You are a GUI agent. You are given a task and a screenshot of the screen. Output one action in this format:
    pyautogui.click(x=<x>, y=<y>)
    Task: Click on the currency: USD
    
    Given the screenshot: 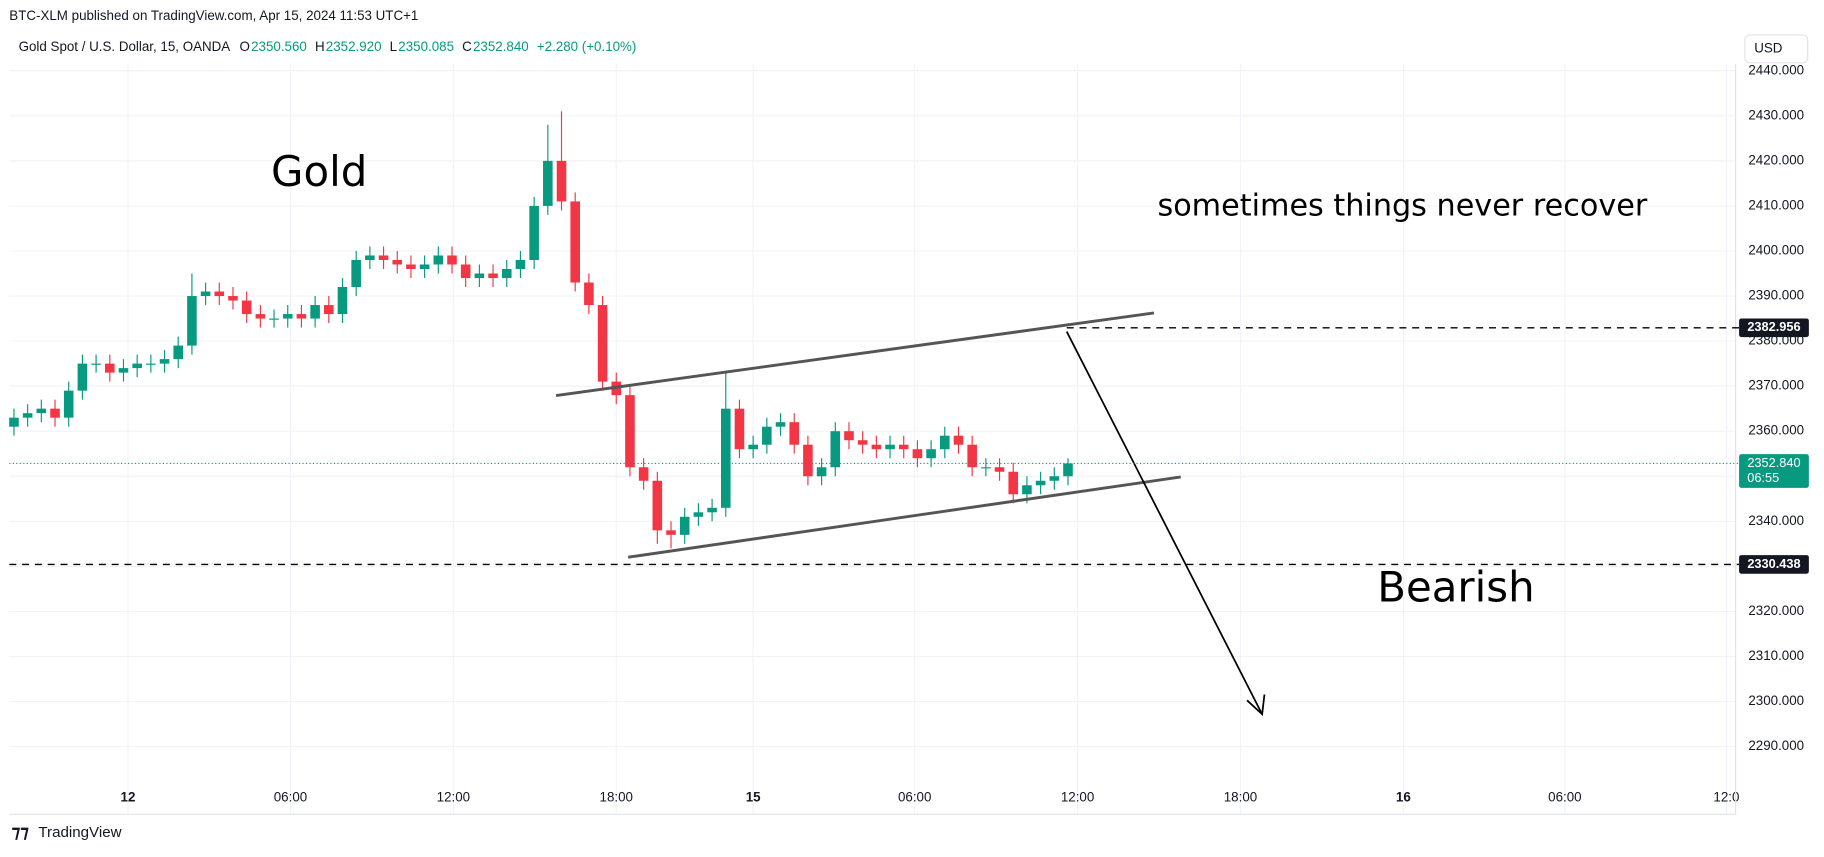 What is the action you would take?
    pyautogui.click(x=1768, y=47)
    